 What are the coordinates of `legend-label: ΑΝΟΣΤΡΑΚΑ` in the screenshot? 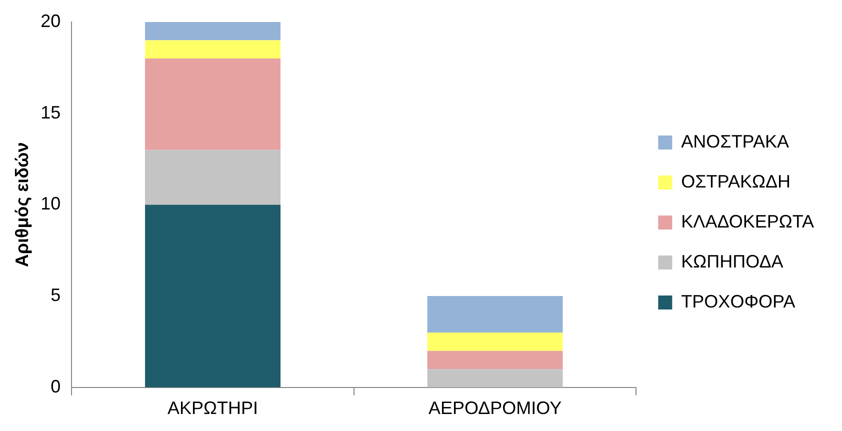 It's located at (735, 141).